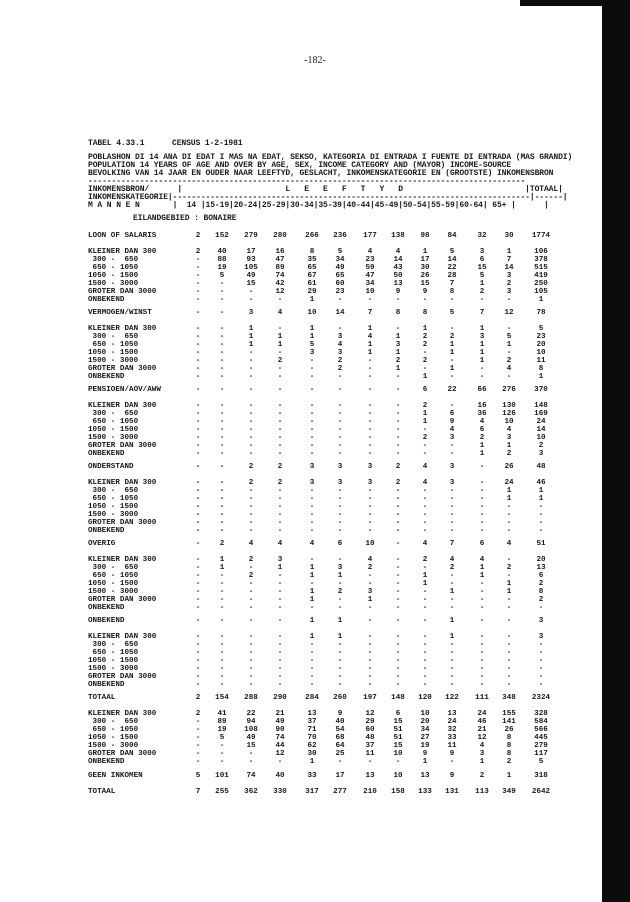 The width and height of the screenshot is (630, 902). I want to click on no-income-row: GEEN INKOMEN 5 101 74 40 33 17 13 10 13 9 2 1 318, so click(328, 776).